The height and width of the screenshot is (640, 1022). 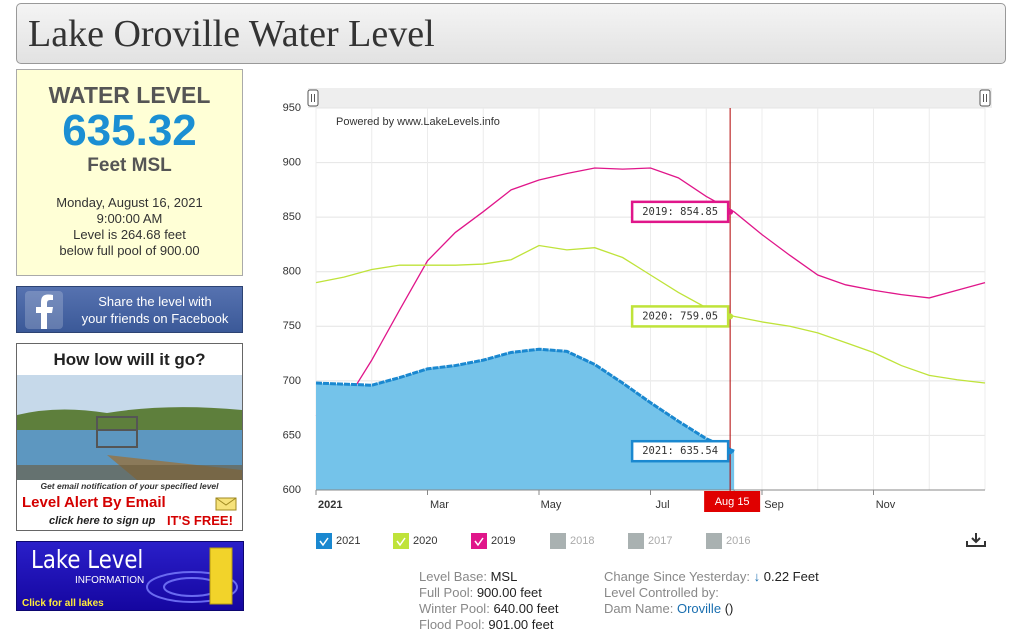 I want to click on detail-row: Full Pool: 900.00 feet, so click(x=489, y=593).